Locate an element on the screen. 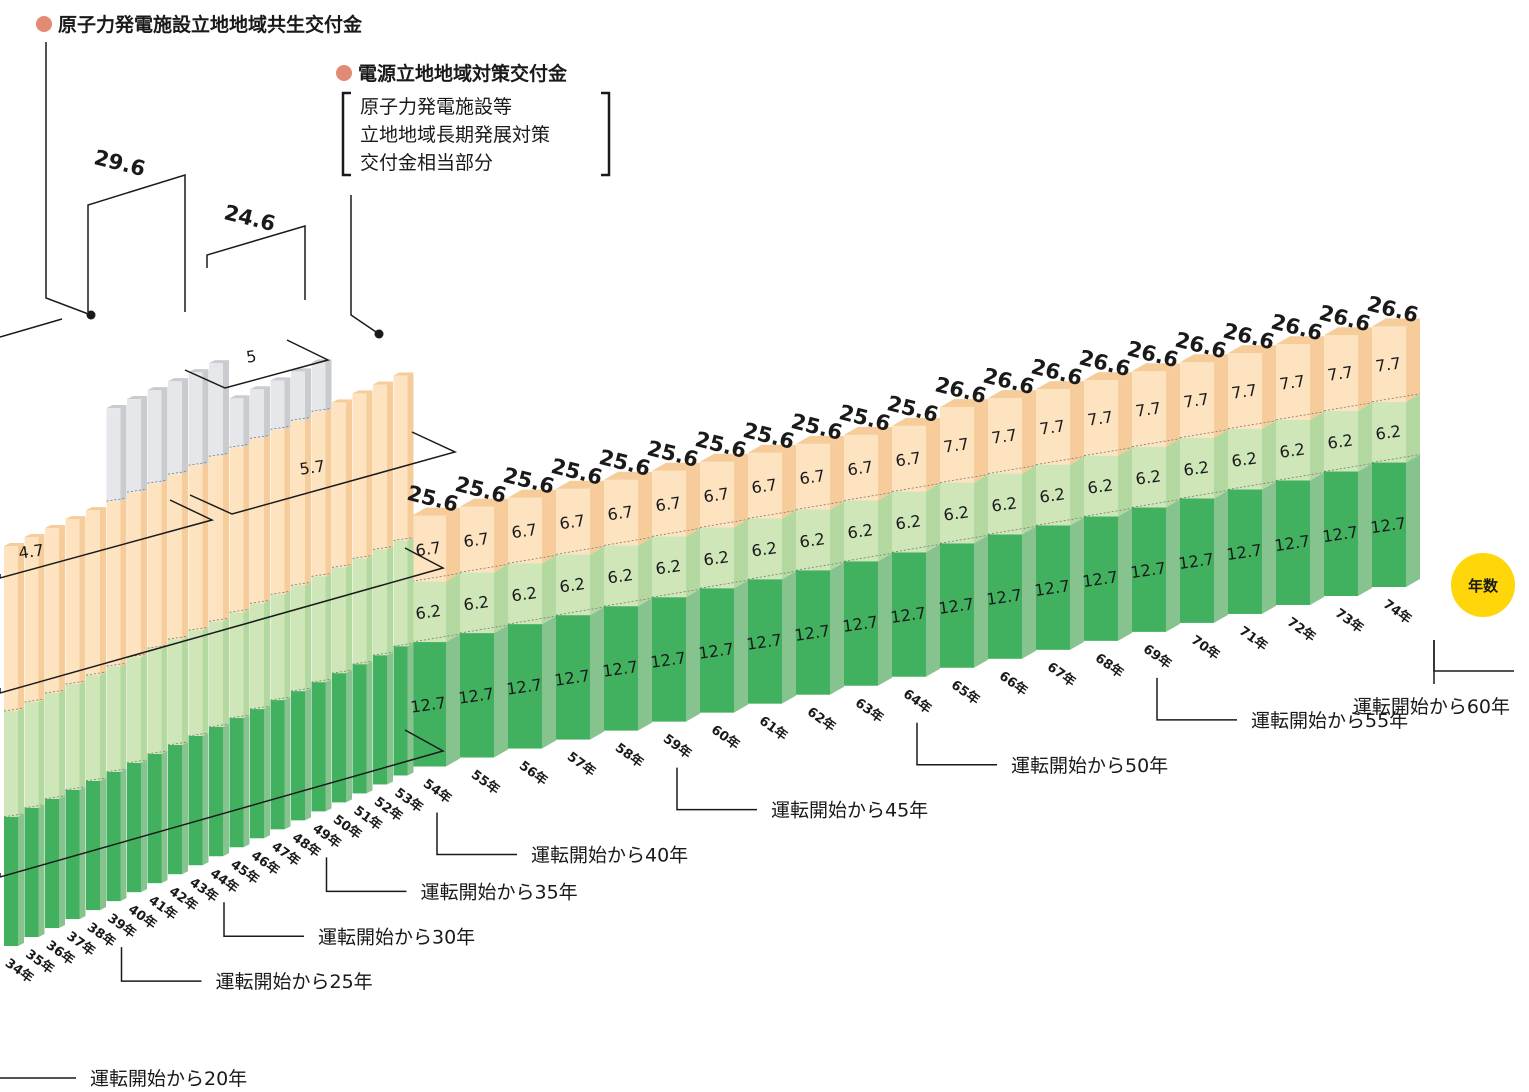 Image resolution: width=1529 pixels, height=1092 pixels. bar-37年-bottom is located at coordinates (72, 854).